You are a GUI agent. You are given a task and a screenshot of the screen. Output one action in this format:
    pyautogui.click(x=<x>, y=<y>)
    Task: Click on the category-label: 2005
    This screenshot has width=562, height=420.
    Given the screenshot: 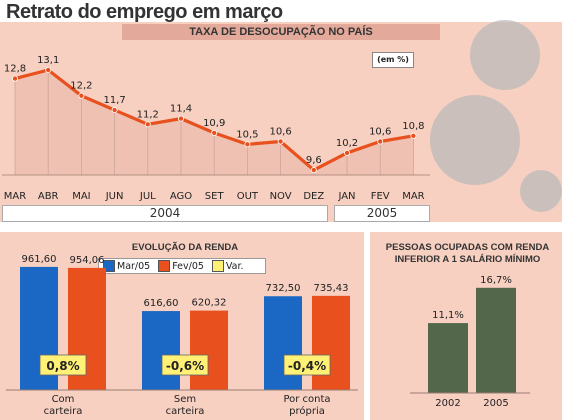 What is the action you would take?
    pyautogui.click(x=495, y=403)
    